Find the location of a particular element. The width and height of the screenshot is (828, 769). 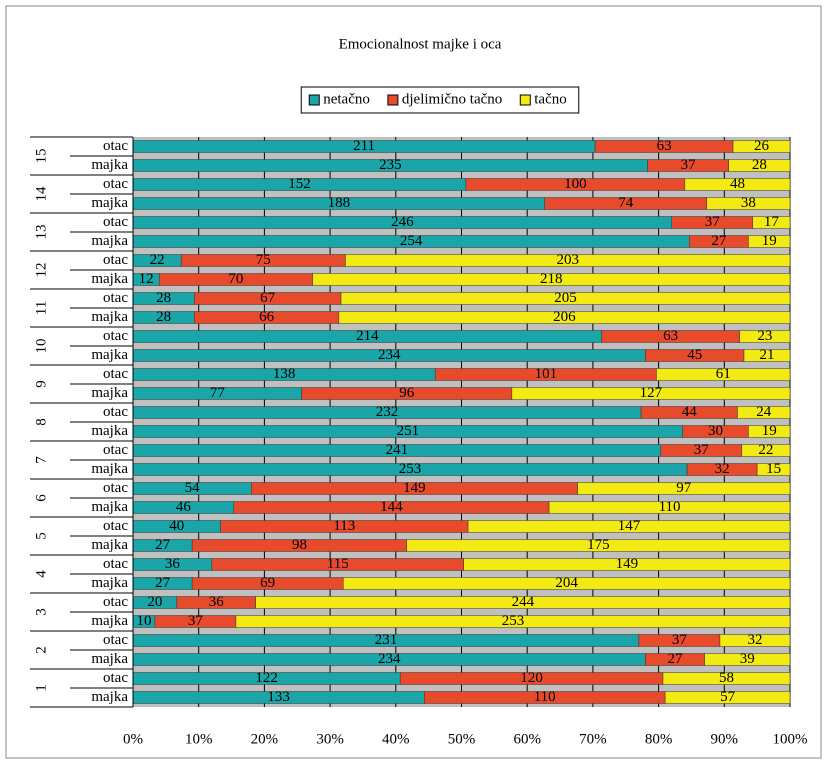

data-label: 19 is located at coordinates (769, 431).